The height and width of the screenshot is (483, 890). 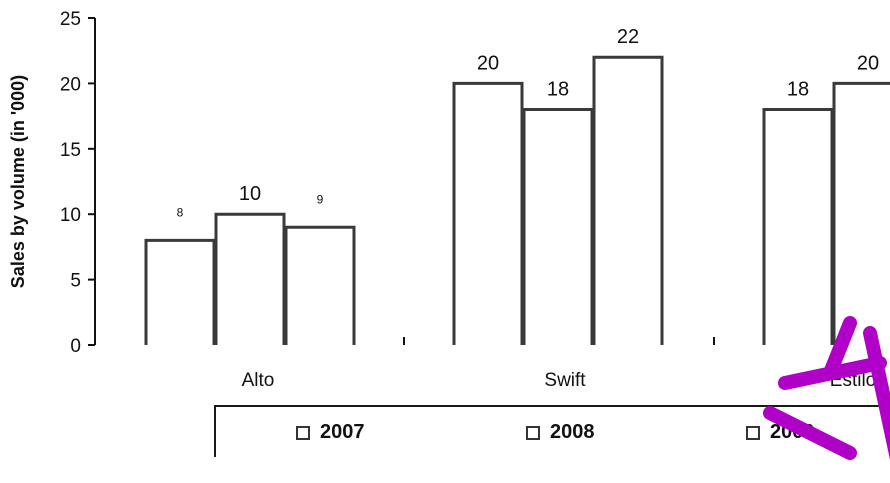 What do you see at coordinates (558, 227) in the screenshot?
I see `bar-2008-Swift` at bounding box center [558, 227].